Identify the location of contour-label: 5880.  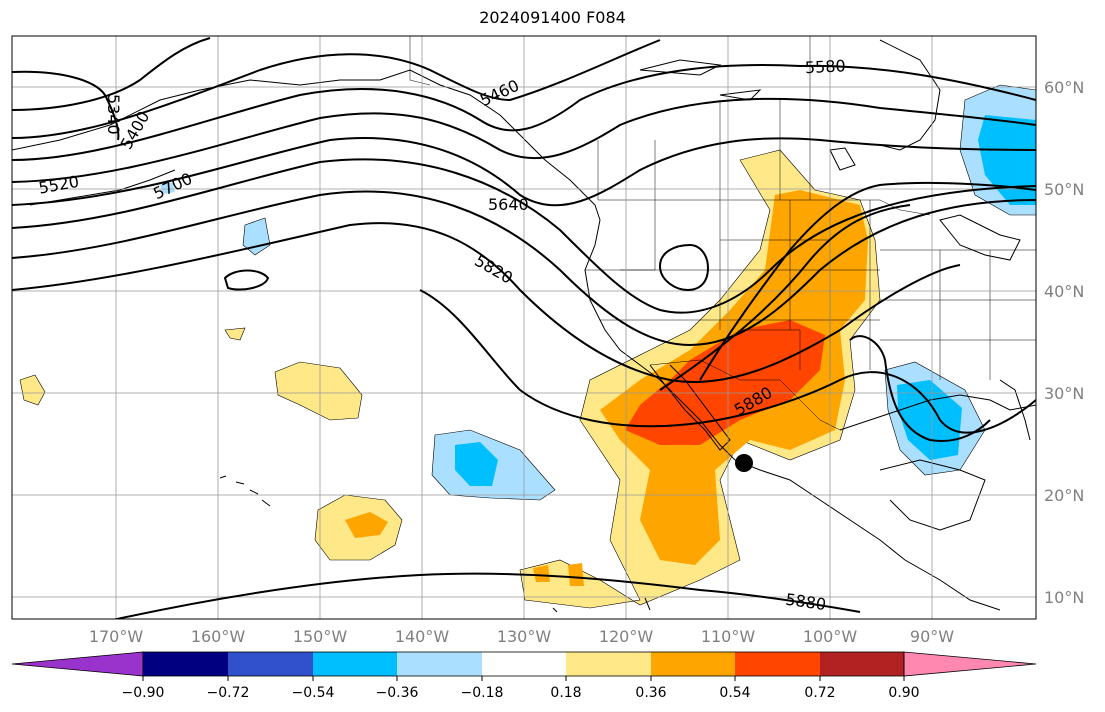
(805, 602).